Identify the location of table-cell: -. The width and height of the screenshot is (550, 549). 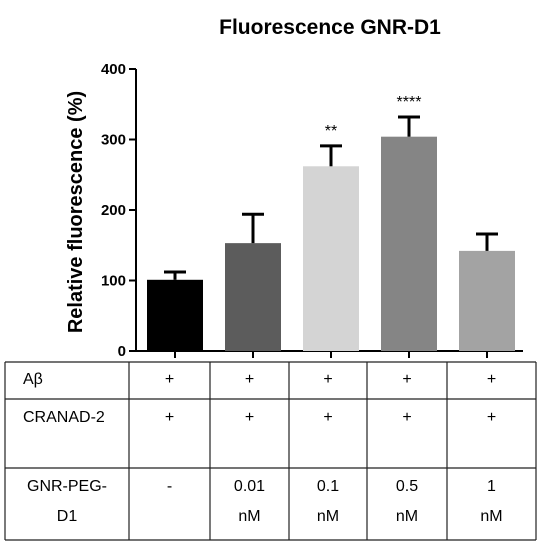
(169, 486).